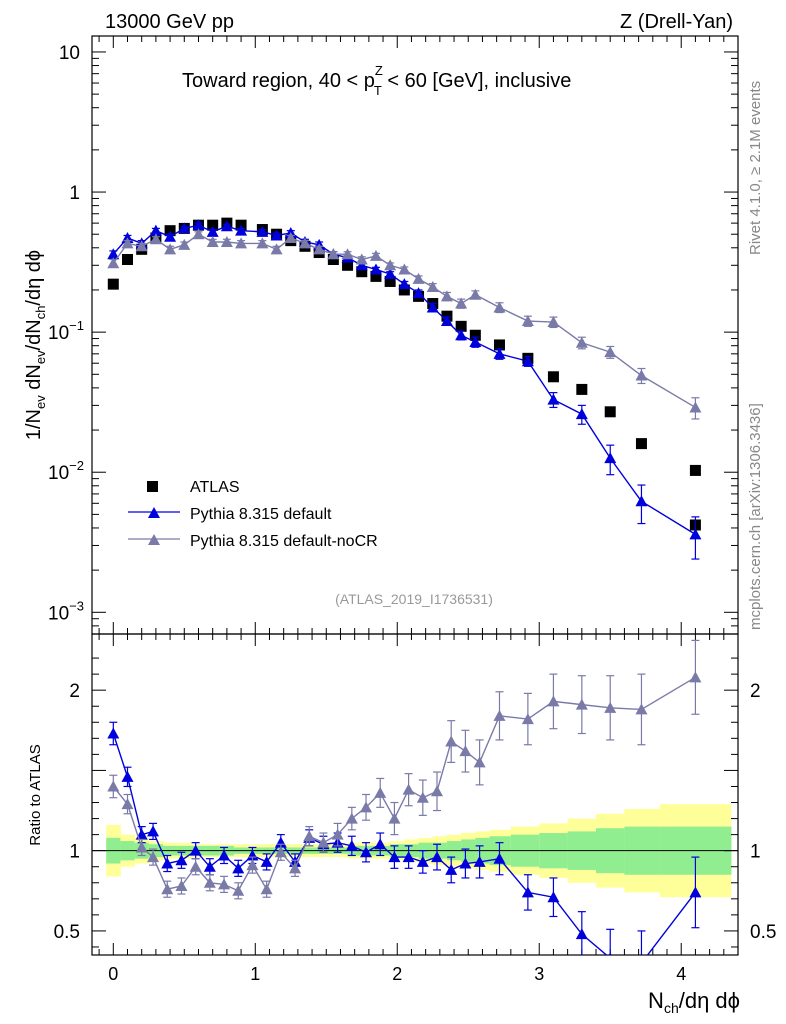 The image size is (786, 1024). I want to click on y-label-main: 1/Nev dNev/dNch/dη dϕ, so click(35, 345).